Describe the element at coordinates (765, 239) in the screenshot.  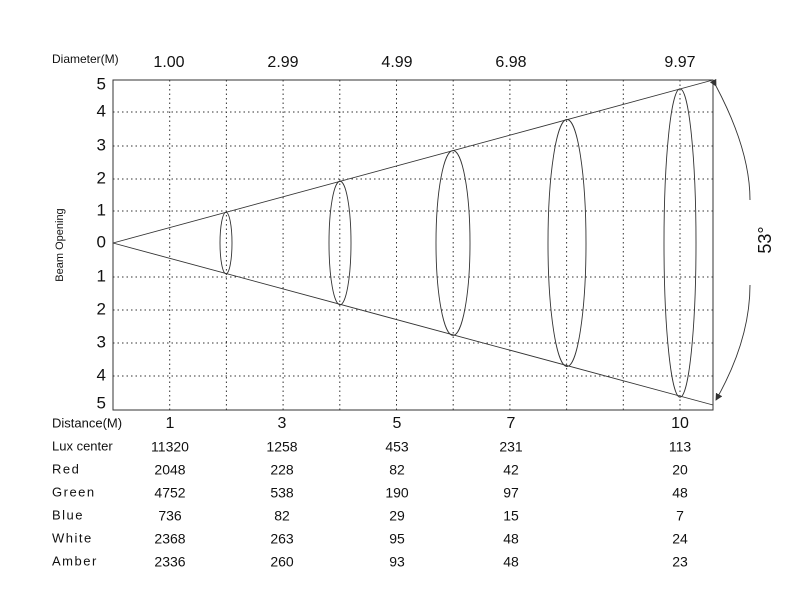
I see `beam-angle: 53°` at that location.